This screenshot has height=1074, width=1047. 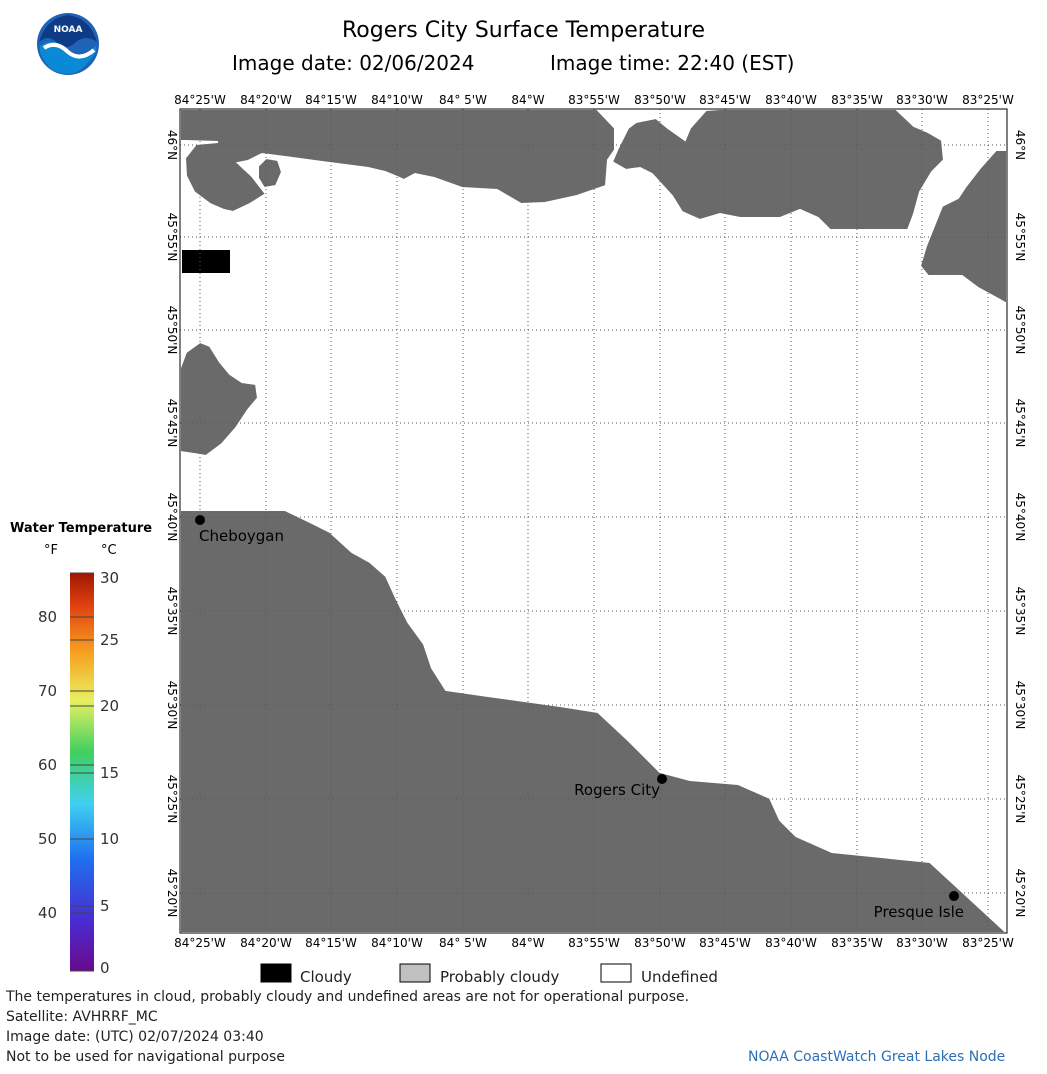 What do you see at coordinates (353, 63) in the screenshot?
I see `image-date: Image date: 02/06/2024` at bounding box center [353, 63].